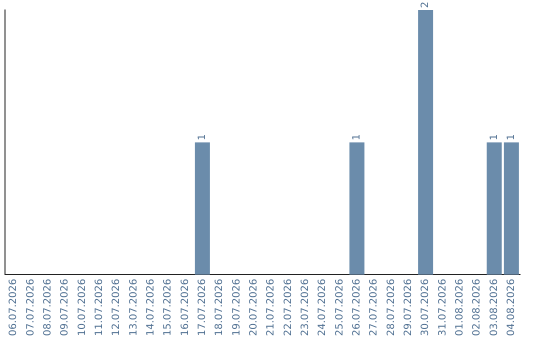 This screenshot has height=340, width=540. I want to click on x-tick-label: 03.08.2026, so click(494, 307).